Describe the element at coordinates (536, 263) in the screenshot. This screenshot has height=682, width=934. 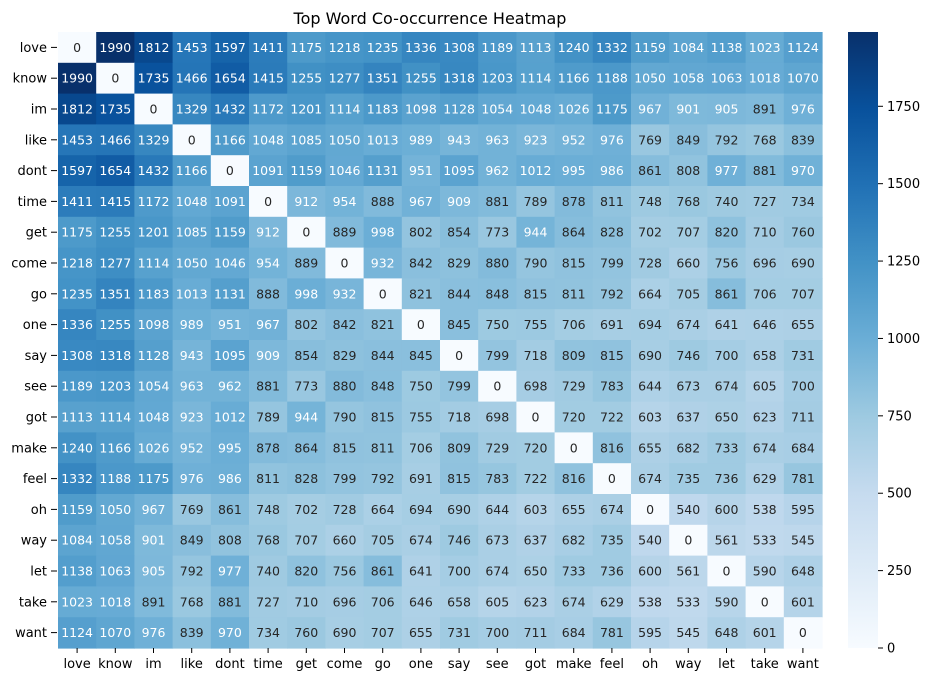
I see `cell-value-label: 790` at that location.